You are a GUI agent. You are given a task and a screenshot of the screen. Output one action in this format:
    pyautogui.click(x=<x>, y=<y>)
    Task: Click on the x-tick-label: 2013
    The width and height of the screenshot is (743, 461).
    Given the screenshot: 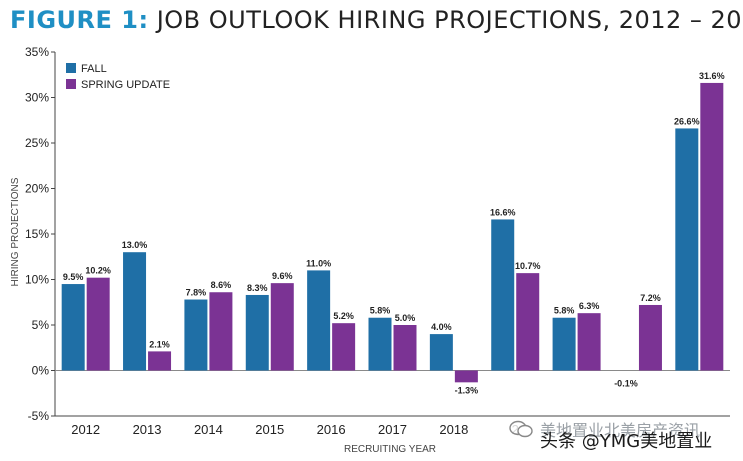 What is the action you would take?
    pyautogui.click(x=147, y=429)
    